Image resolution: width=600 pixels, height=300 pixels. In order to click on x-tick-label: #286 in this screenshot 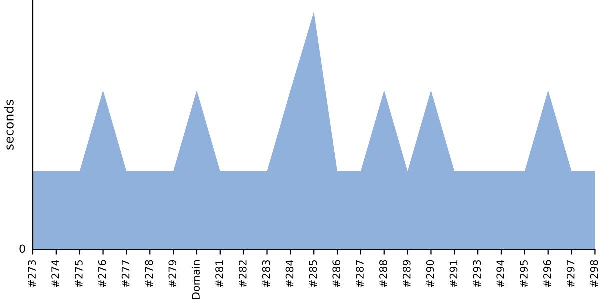, I will do `click(336, 274)`.